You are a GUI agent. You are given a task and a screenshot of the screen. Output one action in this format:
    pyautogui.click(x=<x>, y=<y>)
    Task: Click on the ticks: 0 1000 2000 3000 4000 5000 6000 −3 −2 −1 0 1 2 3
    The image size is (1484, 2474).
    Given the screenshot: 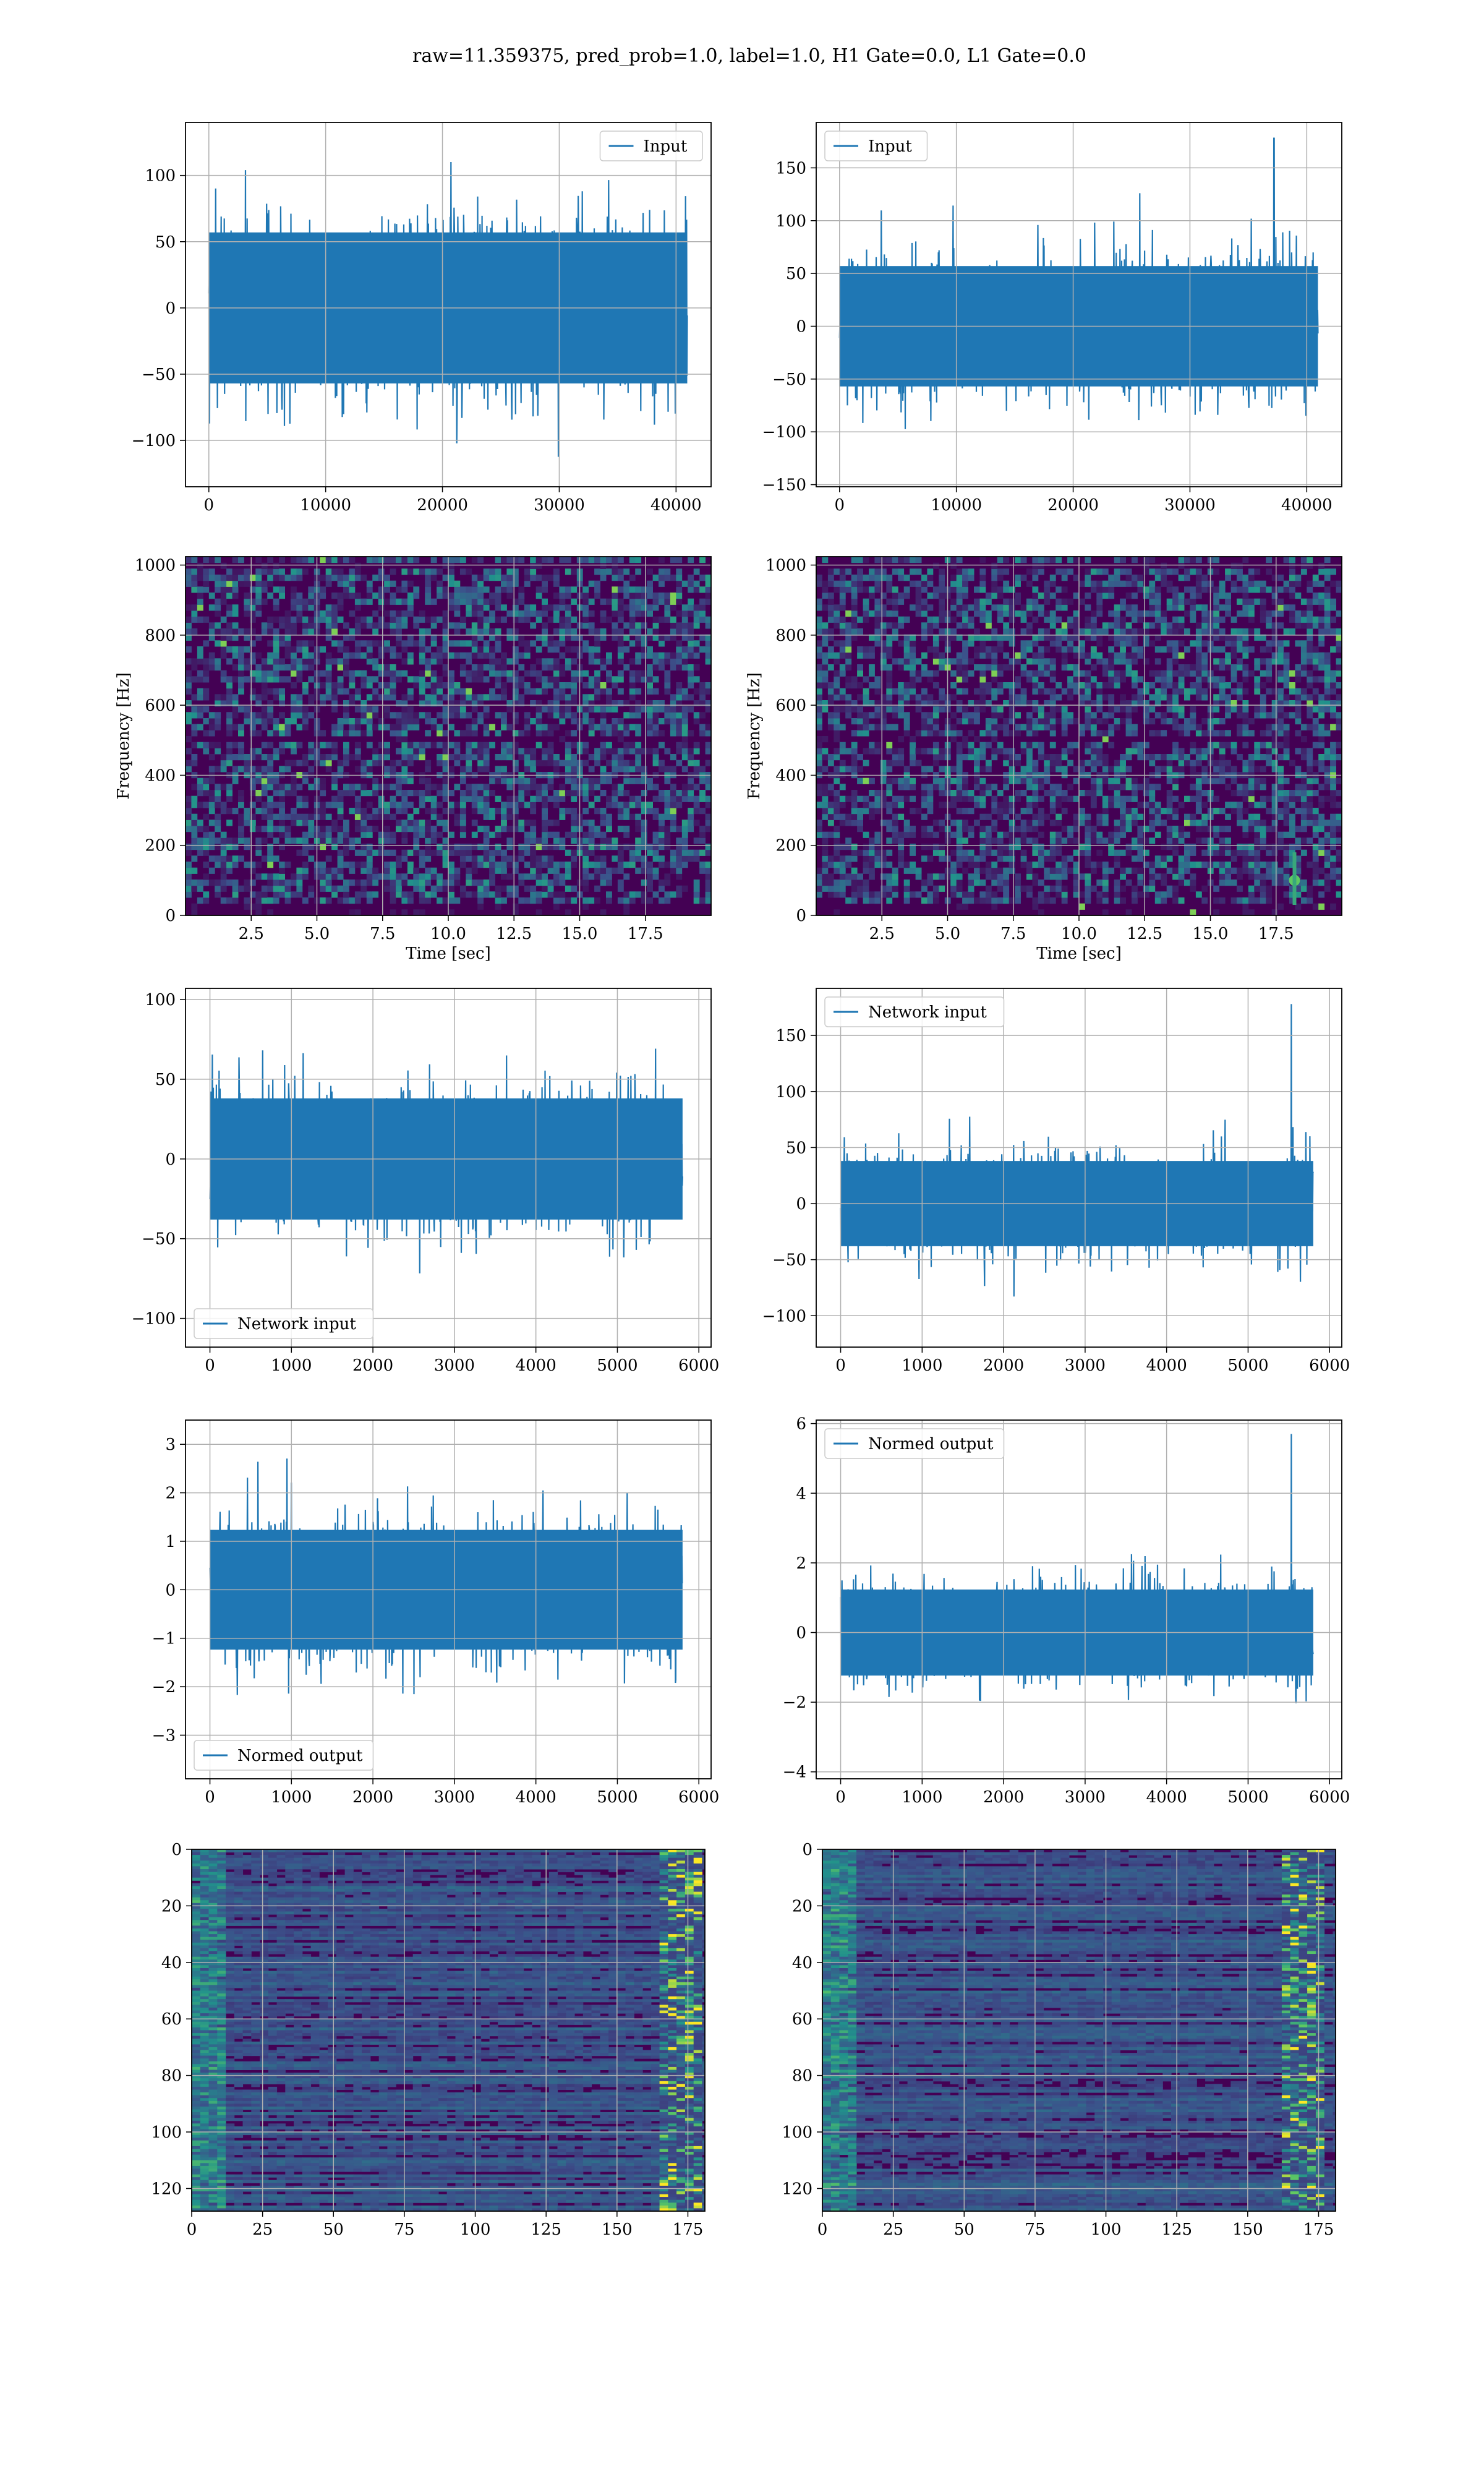 What is the action you would take?
    pyautogui.click(x=436, y=1621)
    